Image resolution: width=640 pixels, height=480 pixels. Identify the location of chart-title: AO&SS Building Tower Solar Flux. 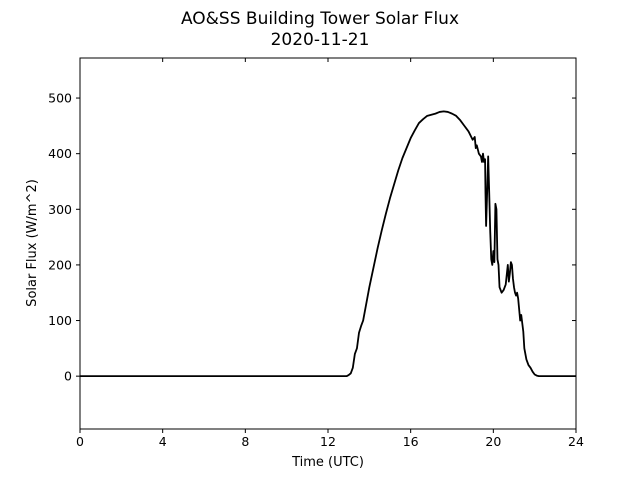
(320, 19).